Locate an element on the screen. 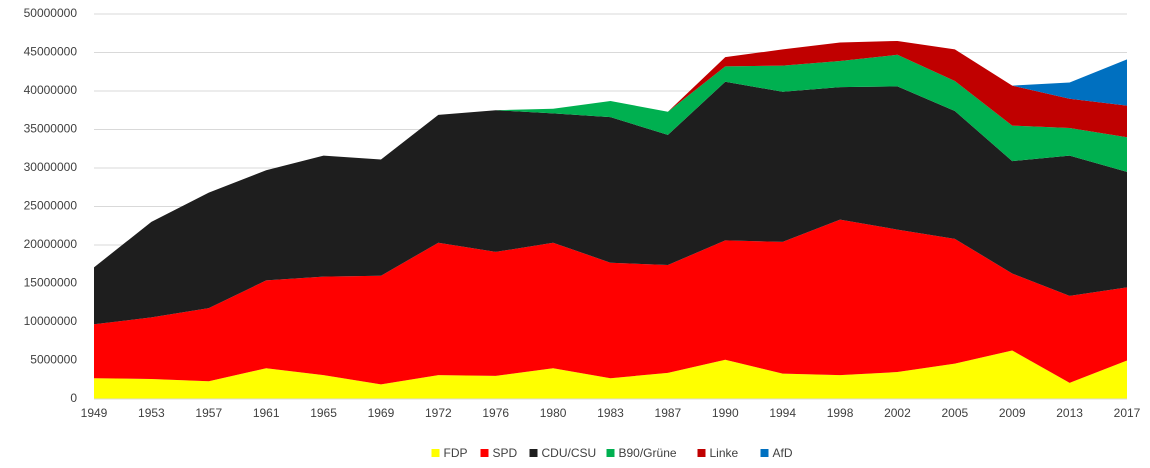 The image size is (1150, 468). y-tick-label: 40000000 is located at coordinates (51, 90).